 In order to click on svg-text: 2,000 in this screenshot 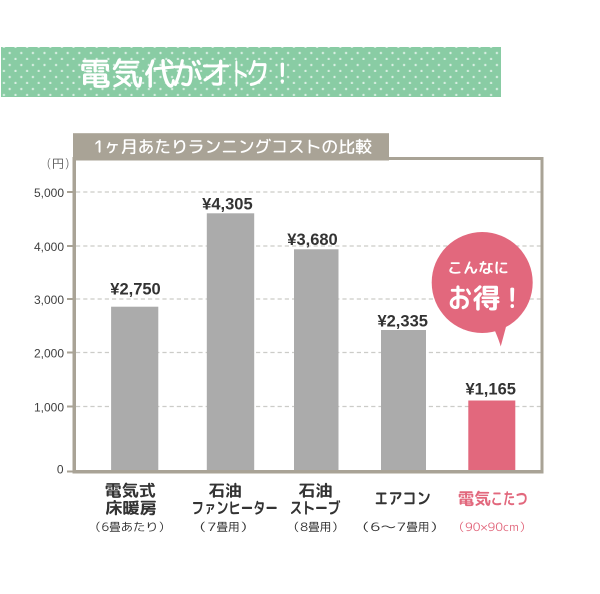, I will do `click(49, 354)`.